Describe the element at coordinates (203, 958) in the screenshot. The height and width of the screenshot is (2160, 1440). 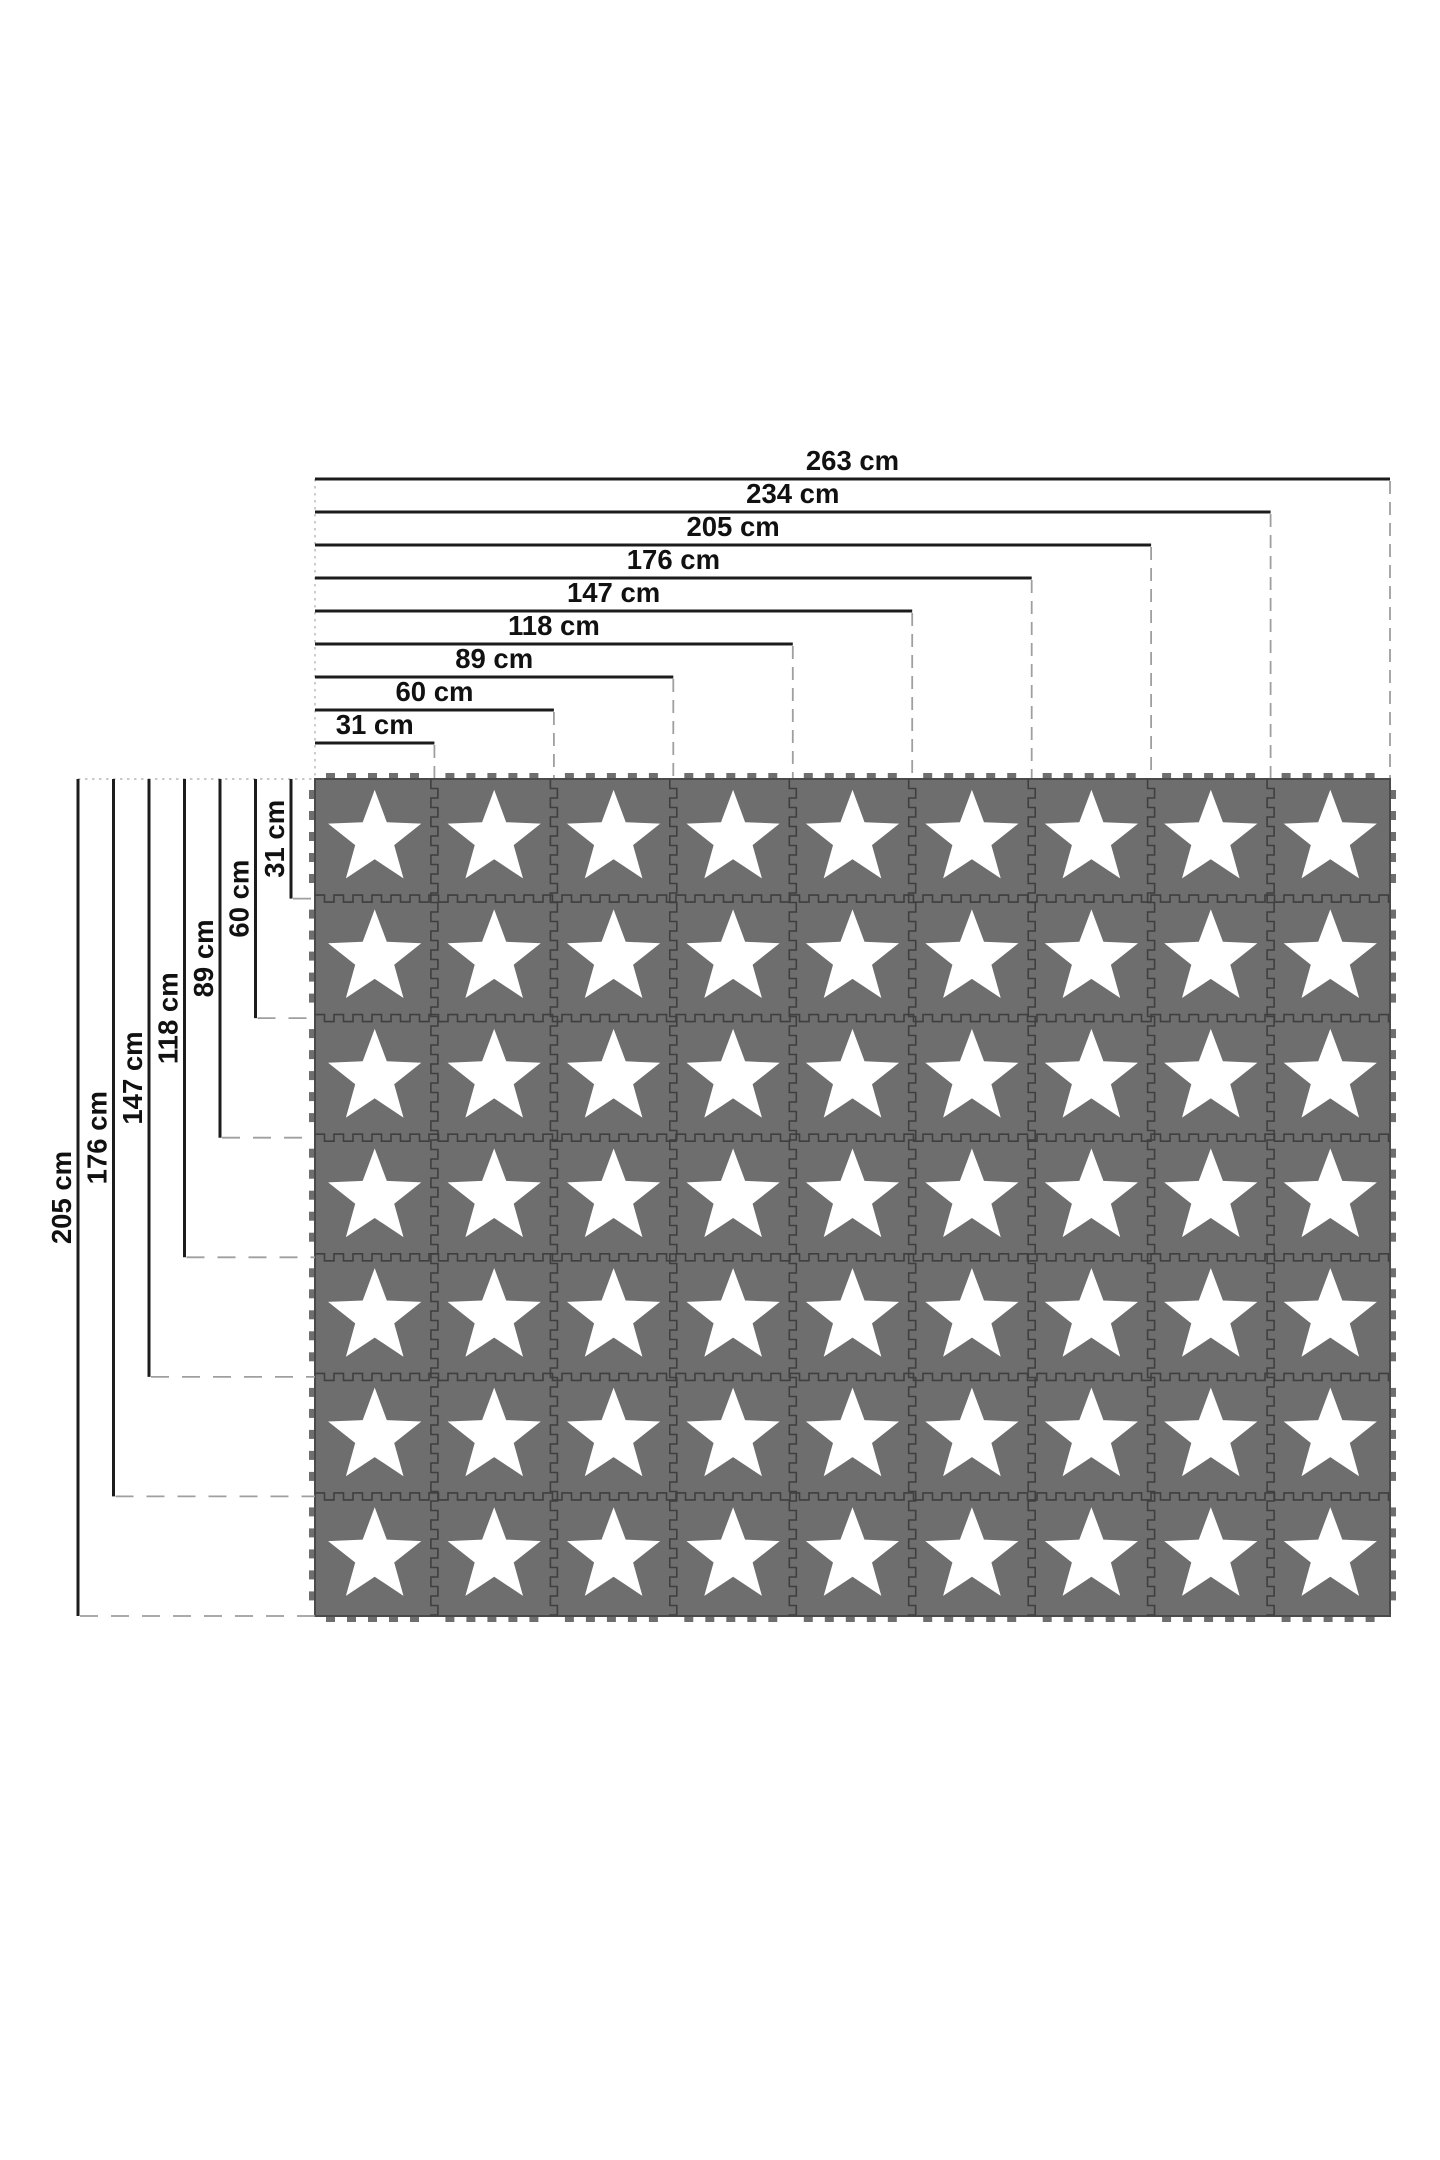
I see `left-dimension-label: 89 cm` at that location.